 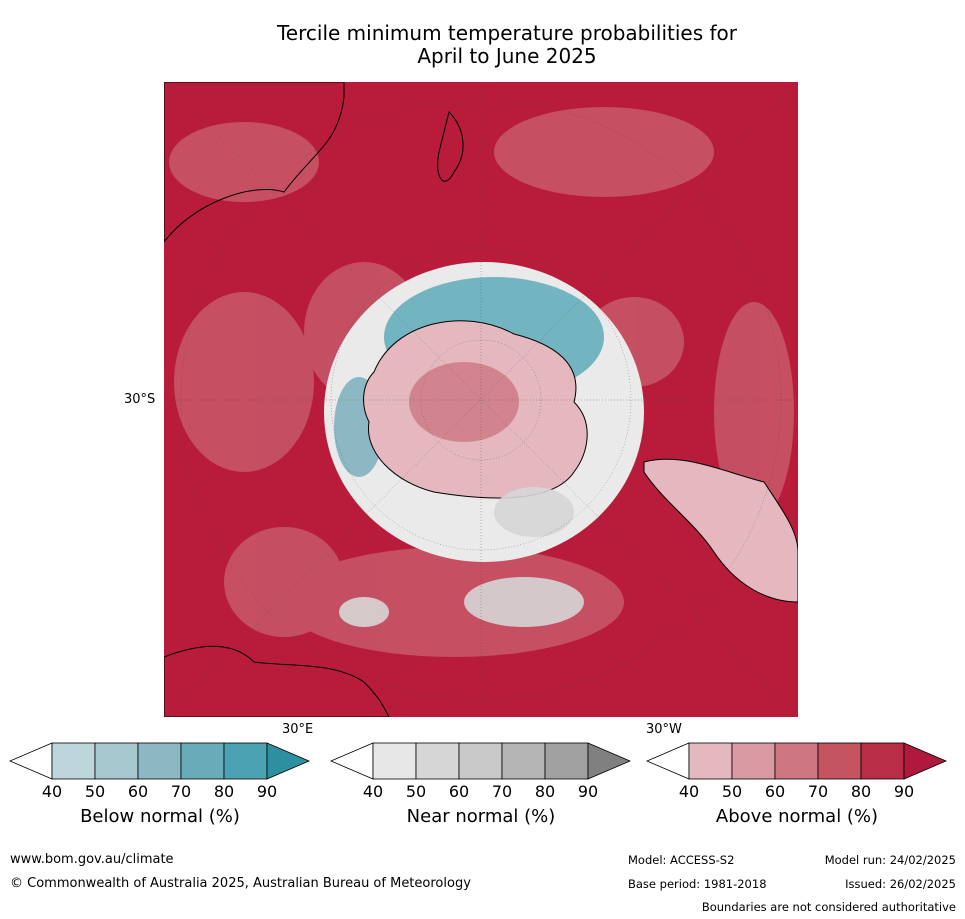 I want to click on above-tick-label: 70, so click(x=818, y=791).